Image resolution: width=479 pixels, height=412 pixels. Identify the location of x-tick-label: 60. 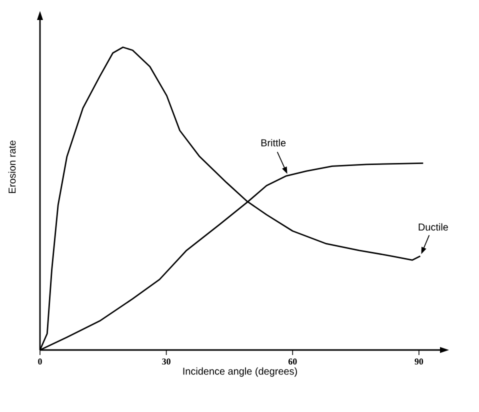
(292, 361).